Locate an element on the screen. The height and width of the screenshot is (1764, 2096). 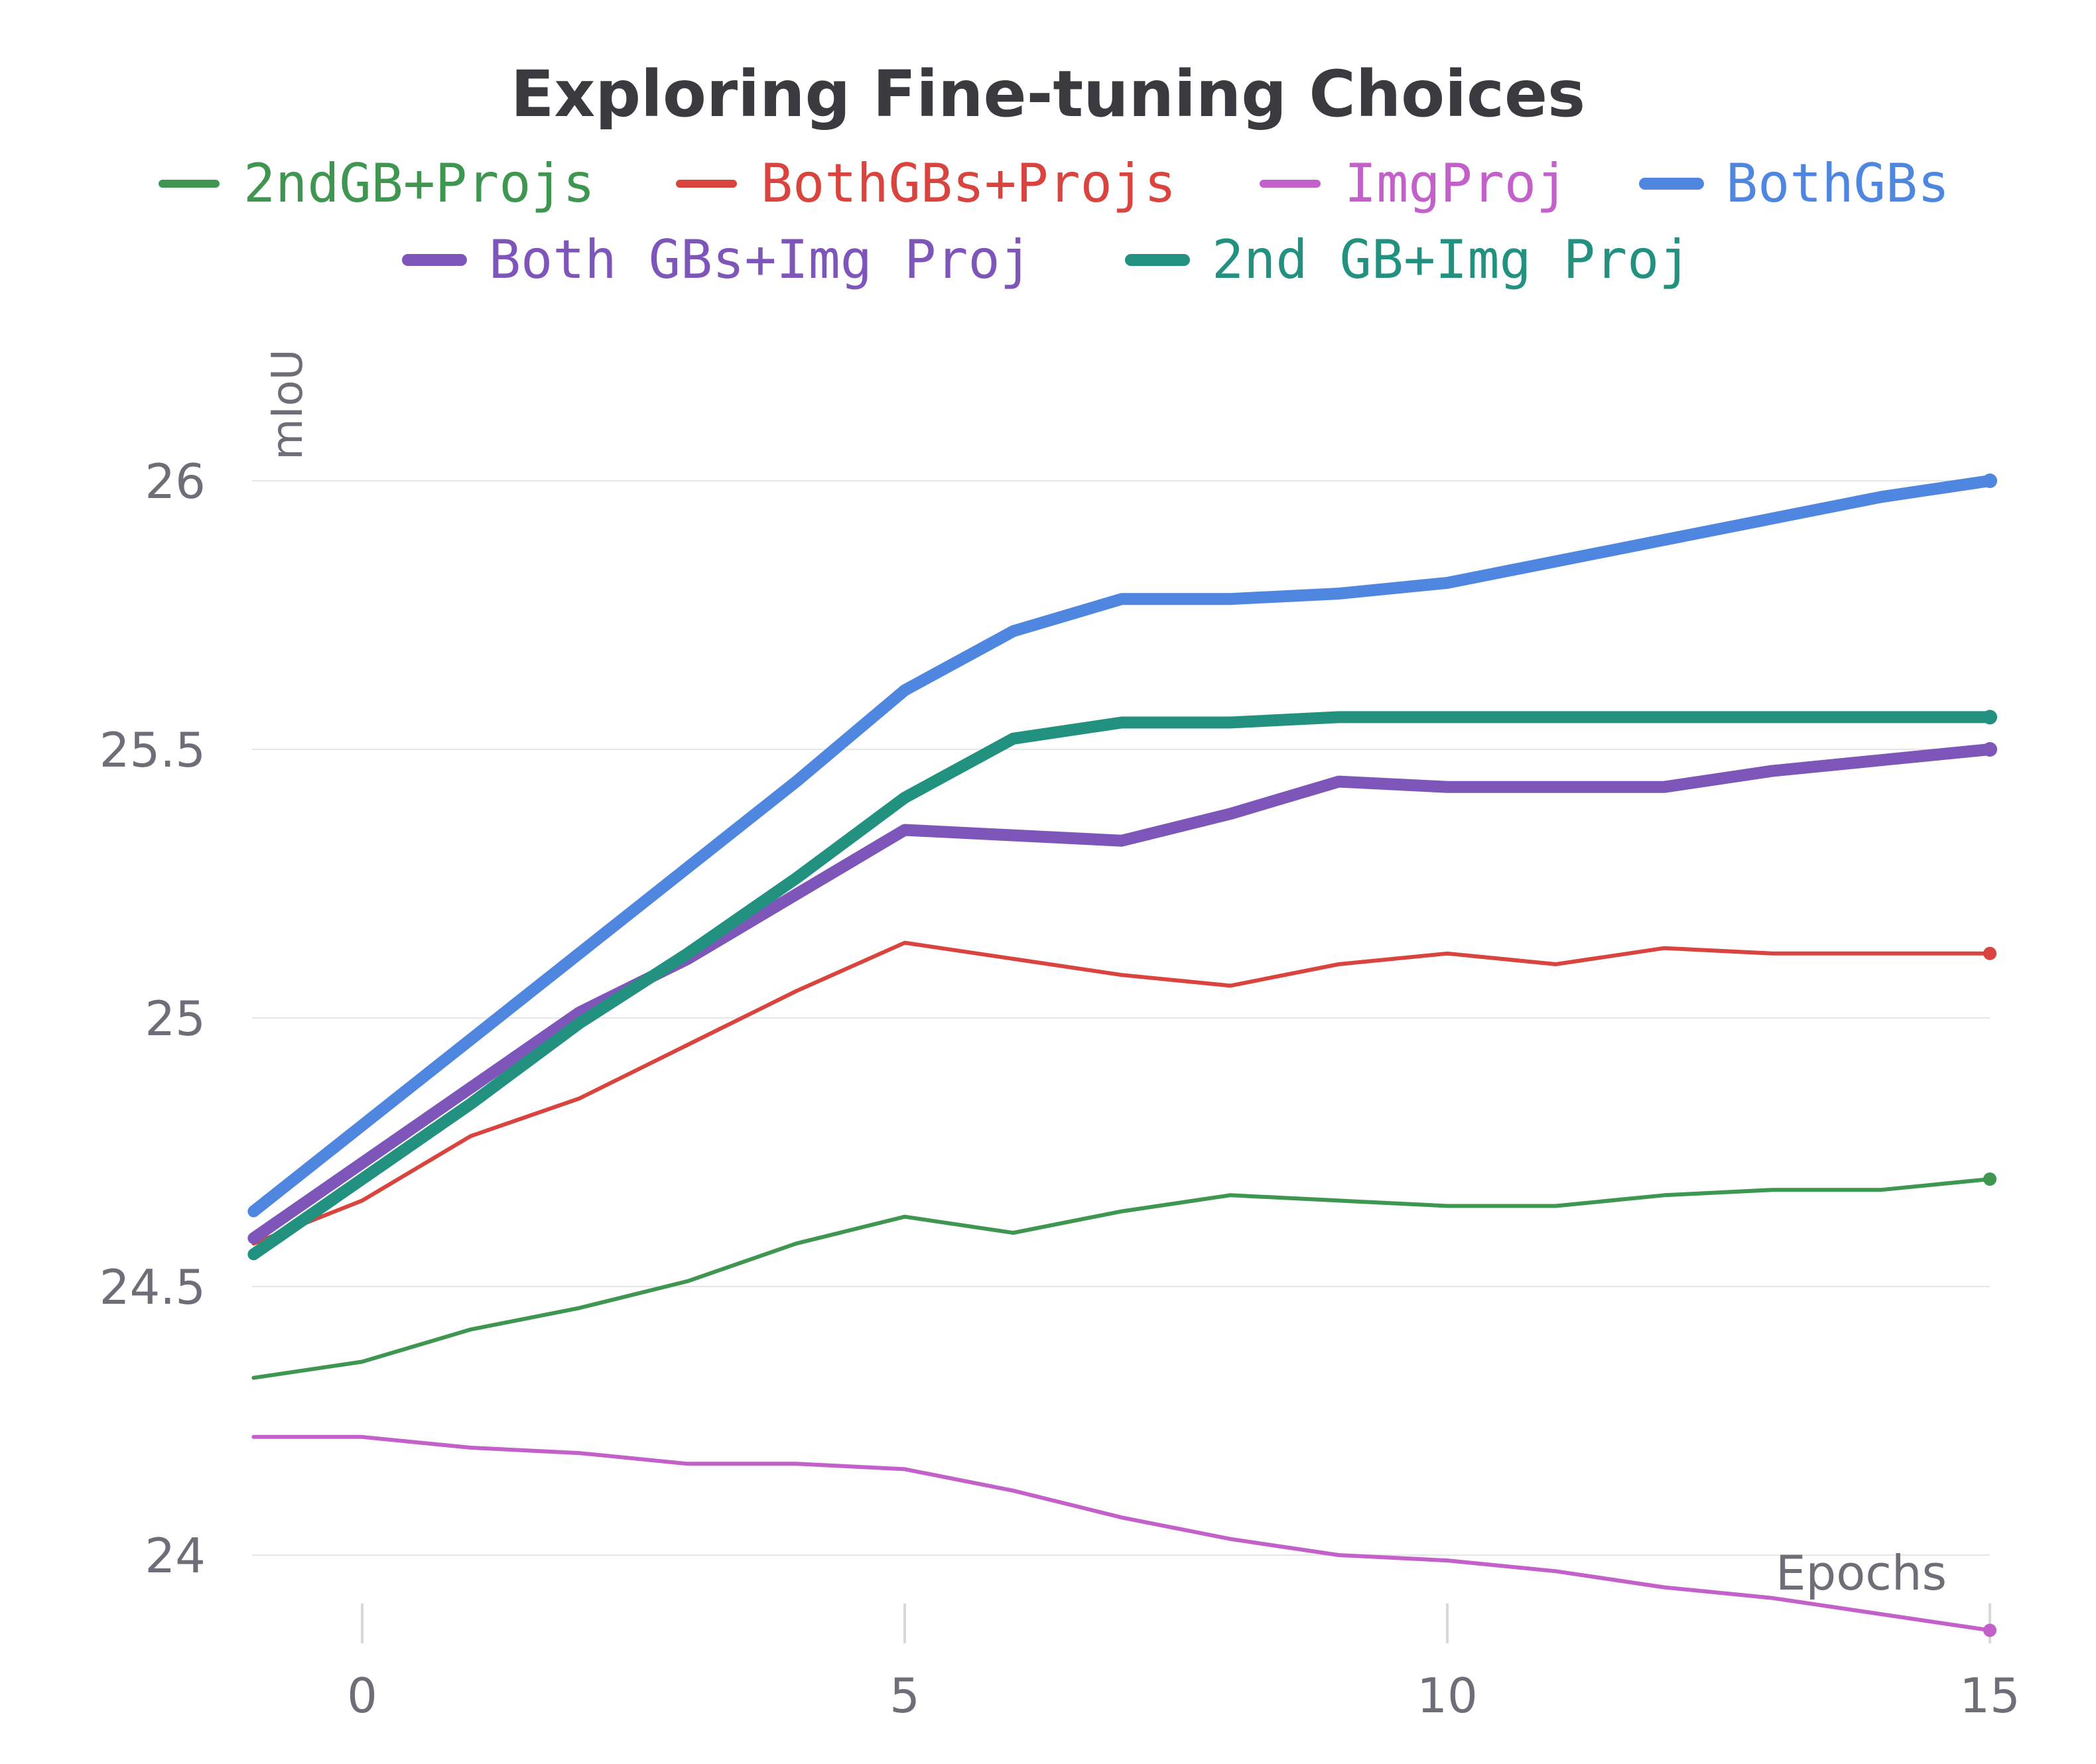
x-tick-label: 5 is located at coordinates (904, 1696).